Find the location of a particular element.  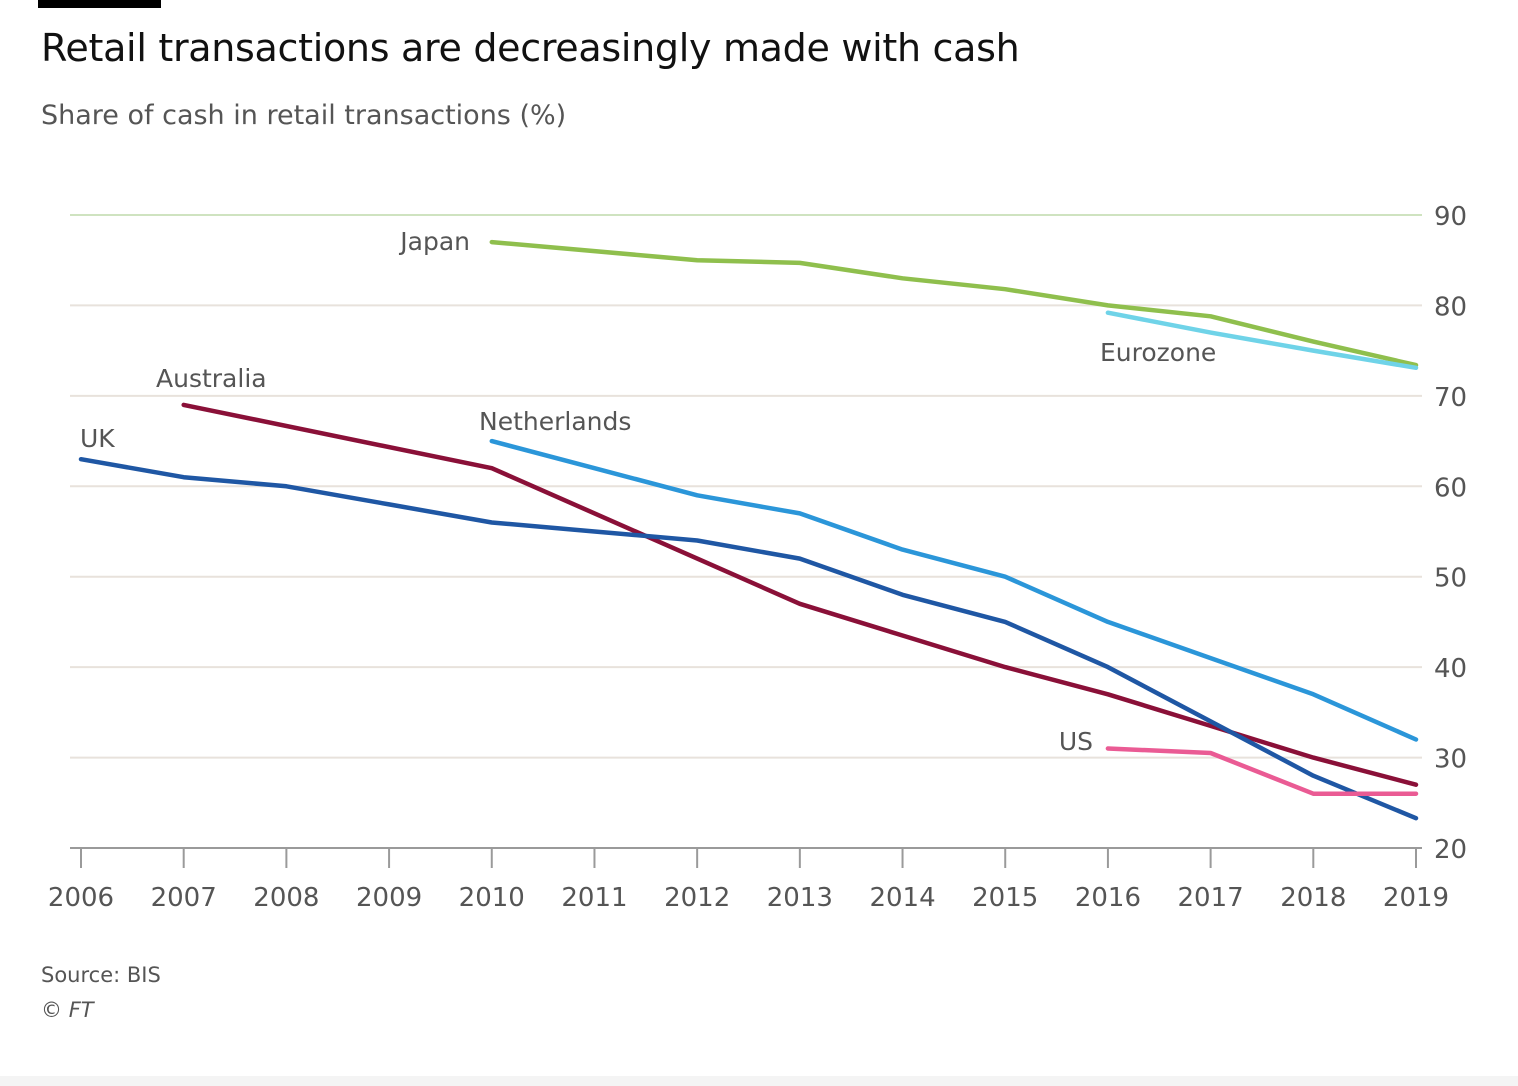

x-tick-label-2012: 2012 is located at coordinates (697, 898).